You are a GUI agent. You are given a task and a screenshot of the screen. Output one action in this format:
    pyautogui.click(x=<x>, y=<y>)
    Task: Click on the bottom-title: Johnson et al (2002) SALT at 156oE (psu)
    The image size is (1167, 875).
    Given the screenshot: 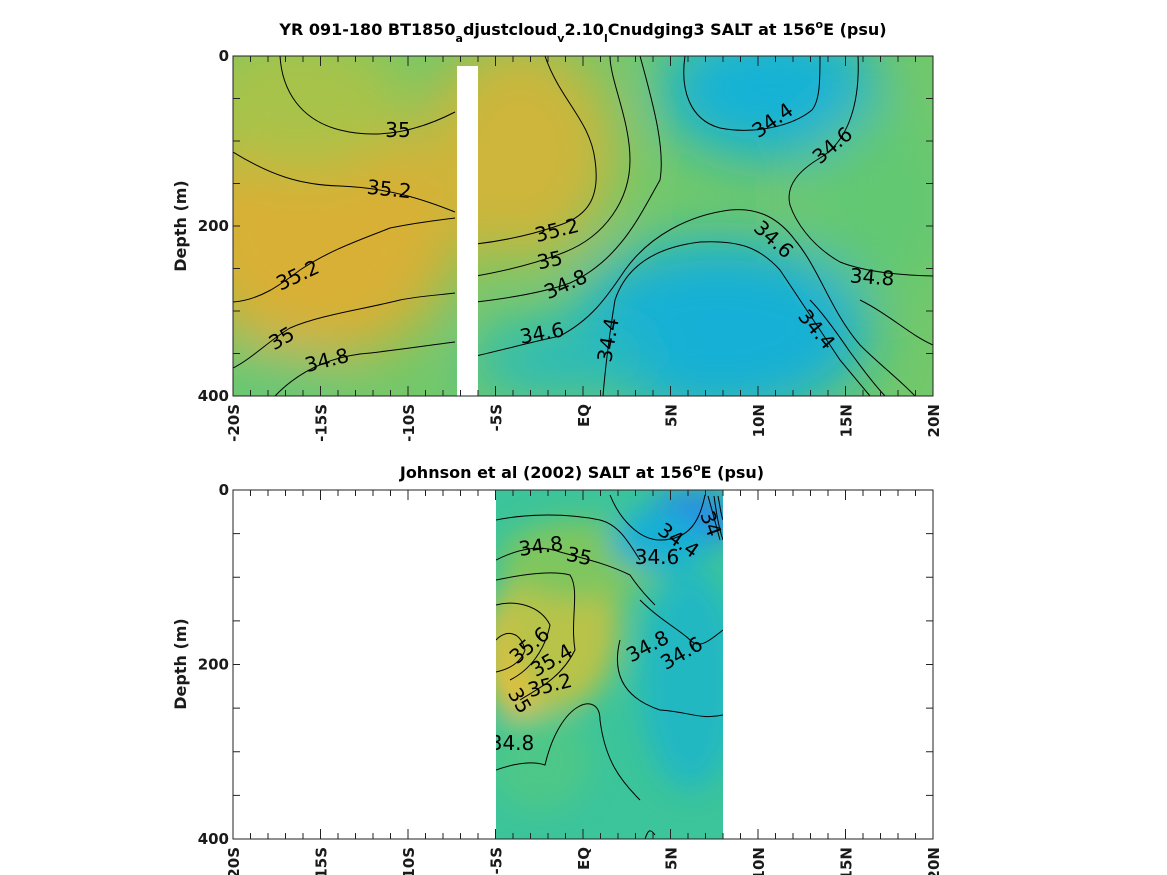 What is the action you would take?
    pyautogui.click(x=581, y=471)
    